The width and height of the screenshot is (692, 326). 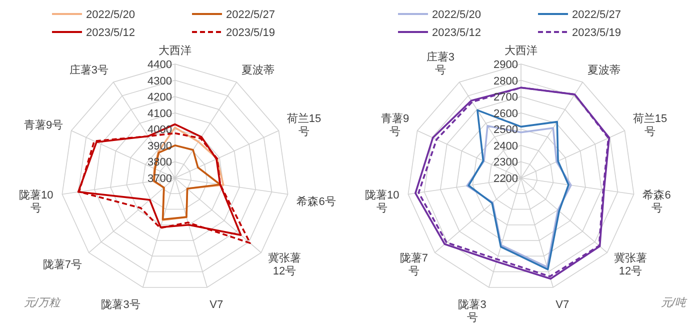 I want to click on y-tick-label: 4100, so click(x=160, y=114).